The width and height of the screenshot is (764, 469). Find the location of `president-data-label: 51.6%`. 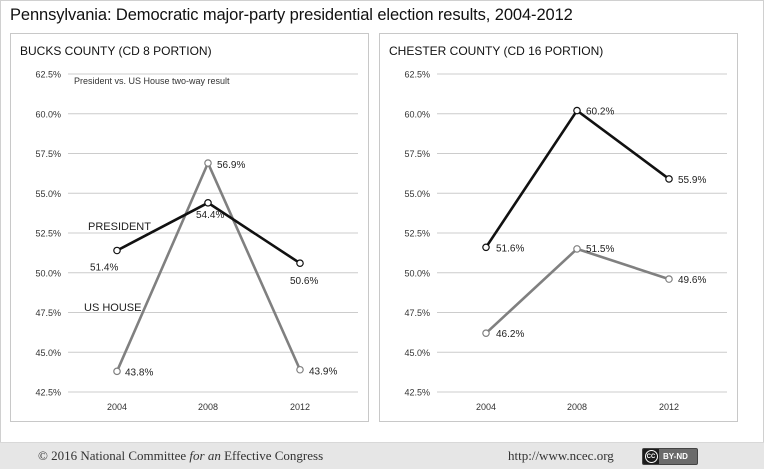

president-data-label: 51.6% is located at coordinates (510, 248).